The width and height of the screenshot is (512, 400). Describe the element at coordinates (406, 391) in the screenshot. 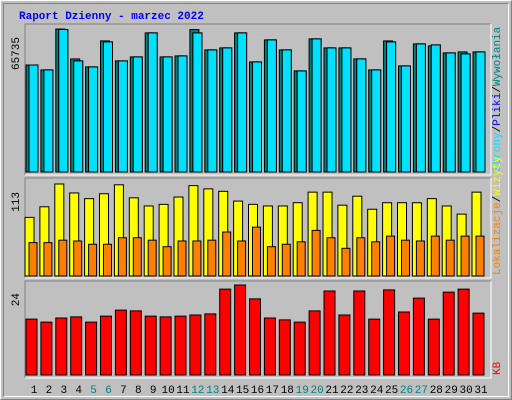

I see `x-tick-label: 26` at that location.